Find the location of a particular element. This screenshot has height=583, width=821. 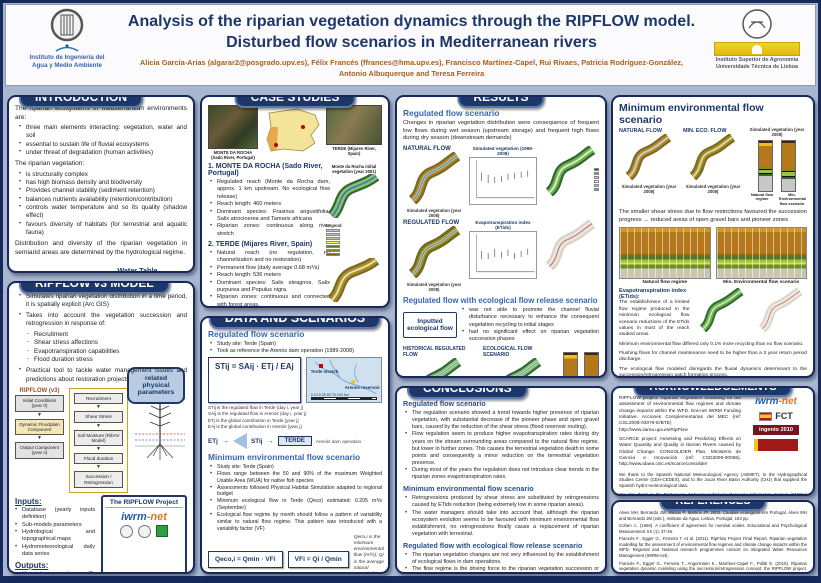

bar-label: Min. Environmental flow scenario is located at coordinates (793, 198).